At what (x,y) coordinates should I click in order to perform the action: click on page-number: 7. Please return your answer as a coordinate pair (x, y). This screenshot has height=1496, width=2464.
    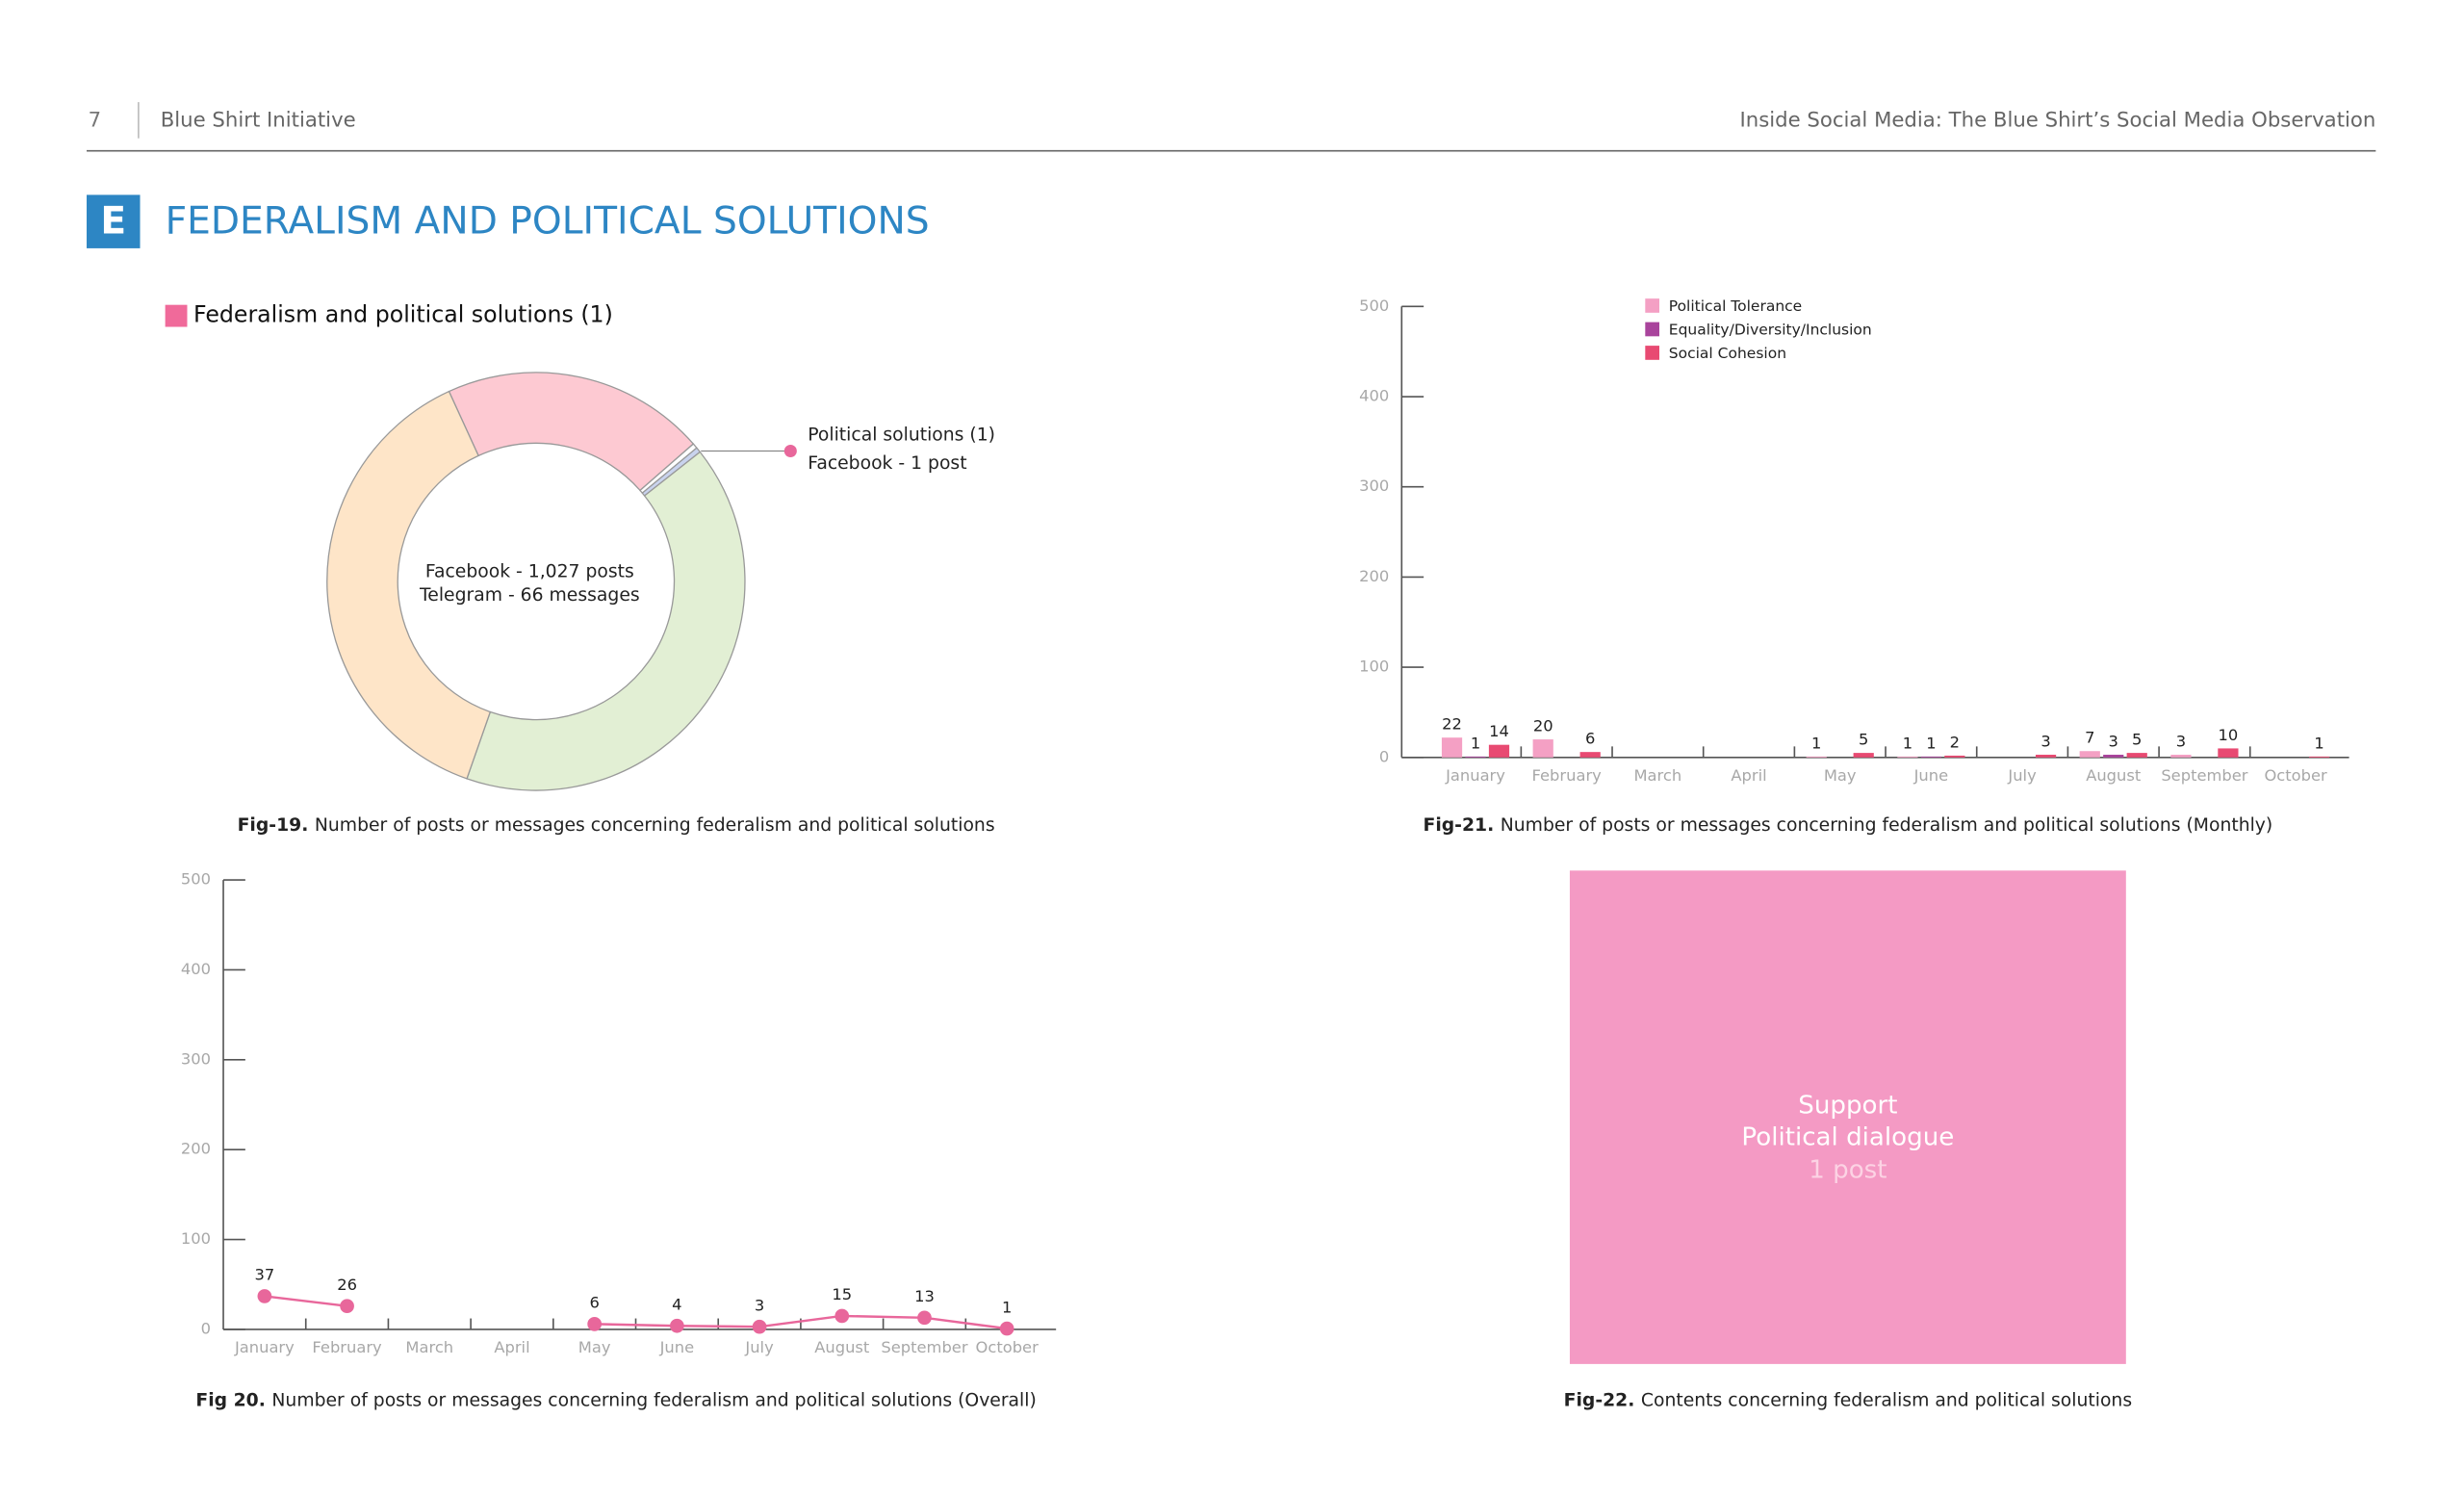
    Looking at the image, I should click on (95, 121).